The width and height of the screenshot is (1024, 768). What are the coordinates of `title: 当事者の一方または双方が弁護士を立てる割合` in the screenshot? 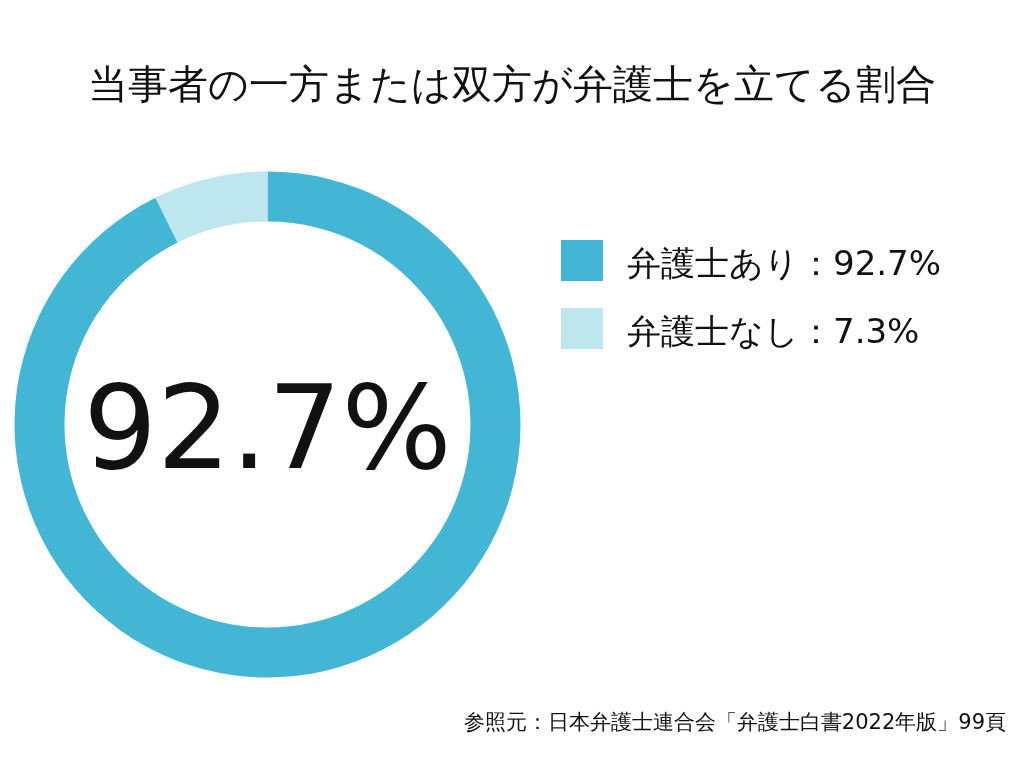 It's located at (512, 84).